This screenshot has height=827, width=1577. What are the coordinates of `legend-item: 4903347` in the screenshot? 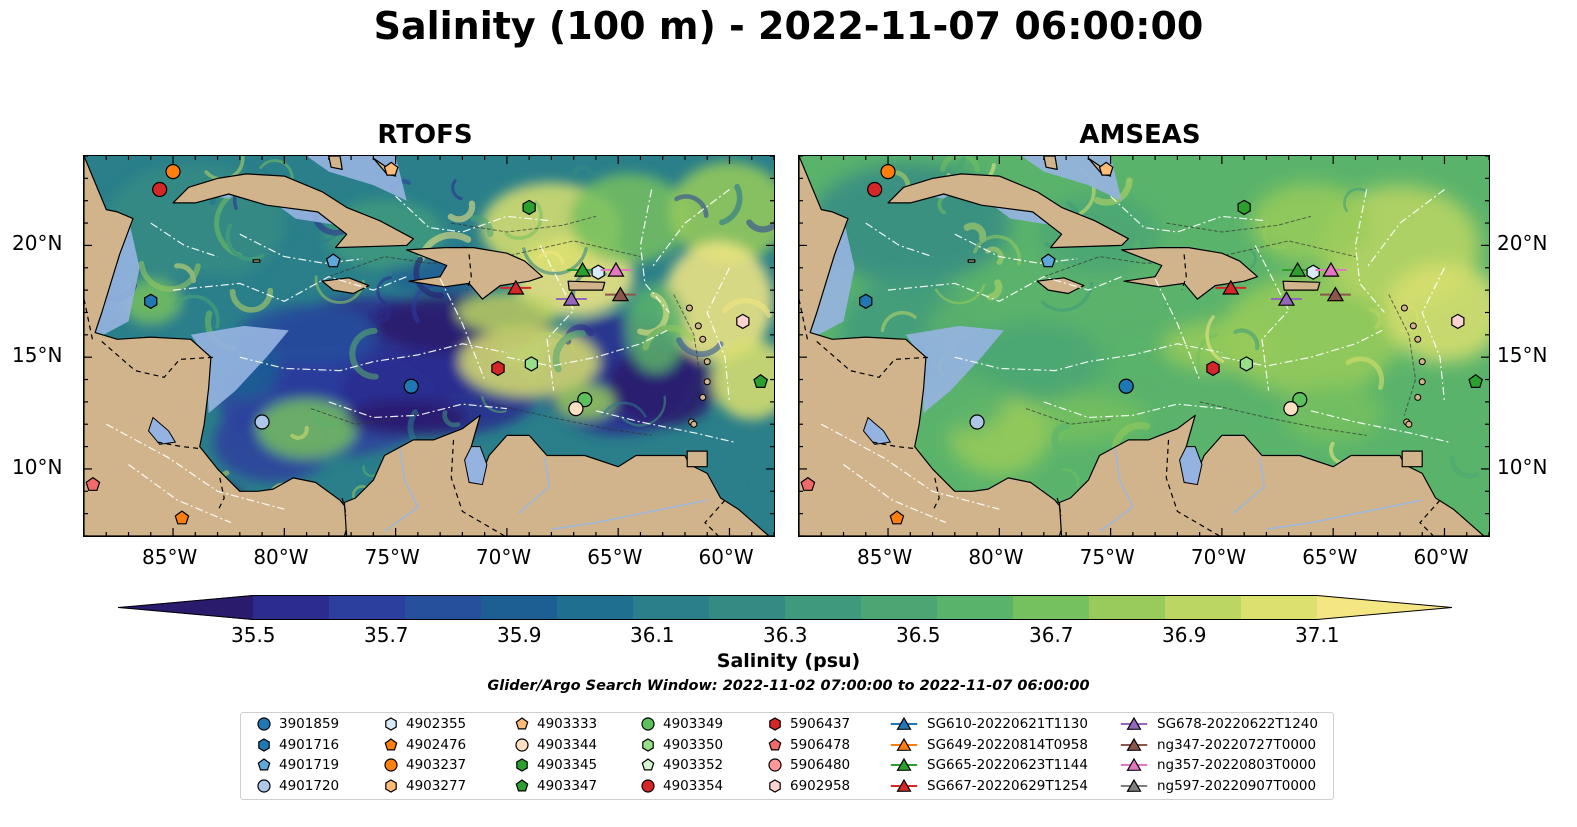 It's located at (555, 786).